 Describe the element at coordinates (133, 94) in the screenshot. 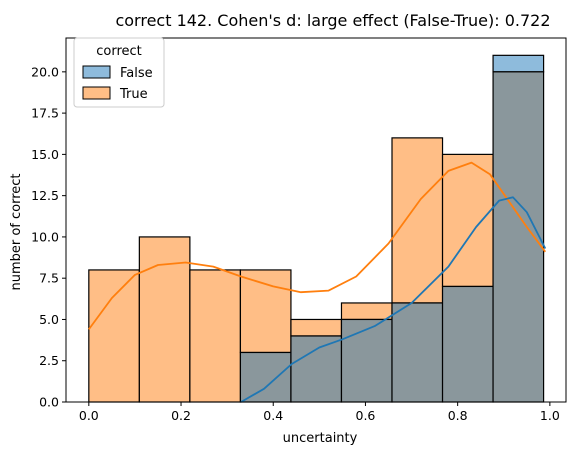

I see `legend-label-true: True` at that location.